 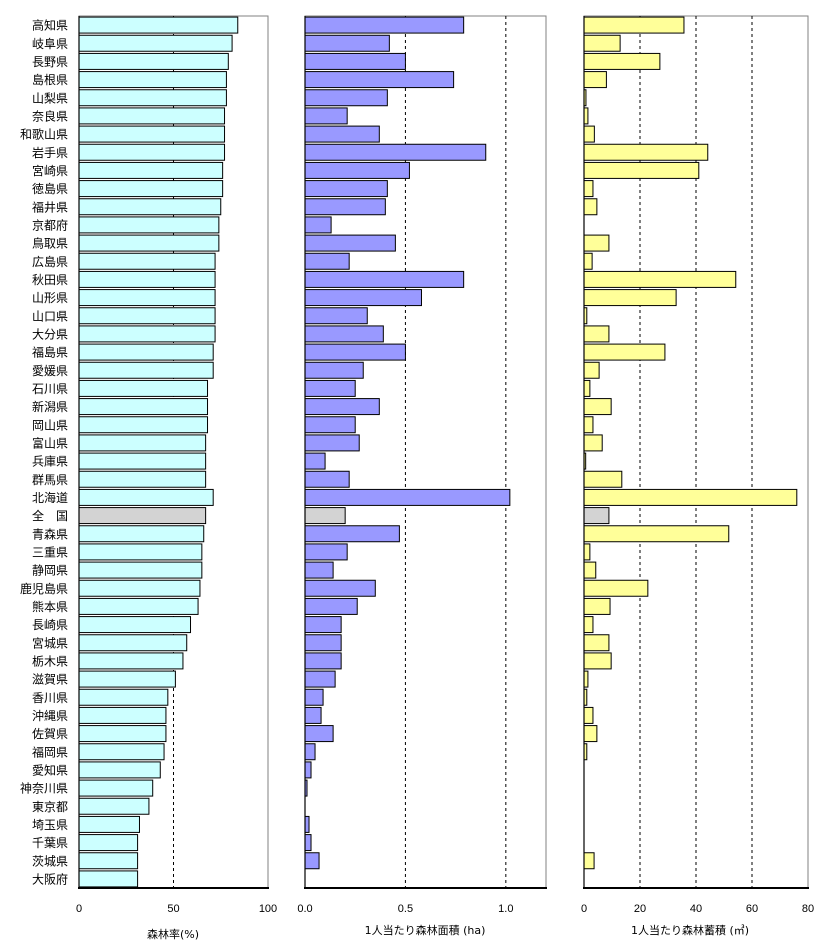 What do you see at coordinates (50, 533) in the screenshot?
I see `category-label: 青森県` at bounding box center [50, 533].